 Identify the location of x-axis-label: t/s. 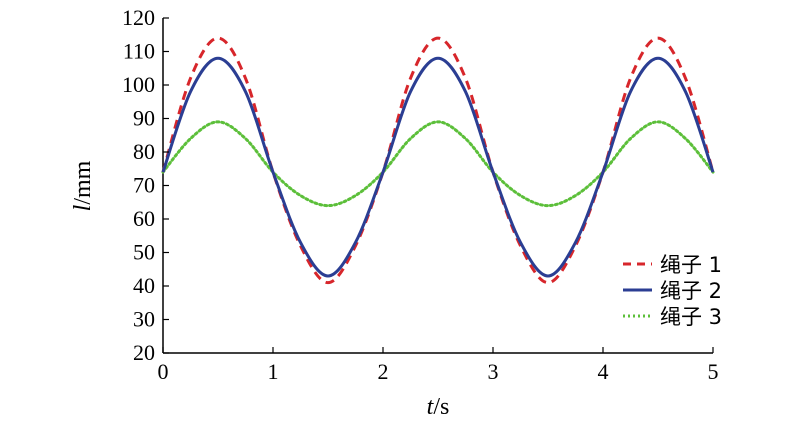
(438, 407).